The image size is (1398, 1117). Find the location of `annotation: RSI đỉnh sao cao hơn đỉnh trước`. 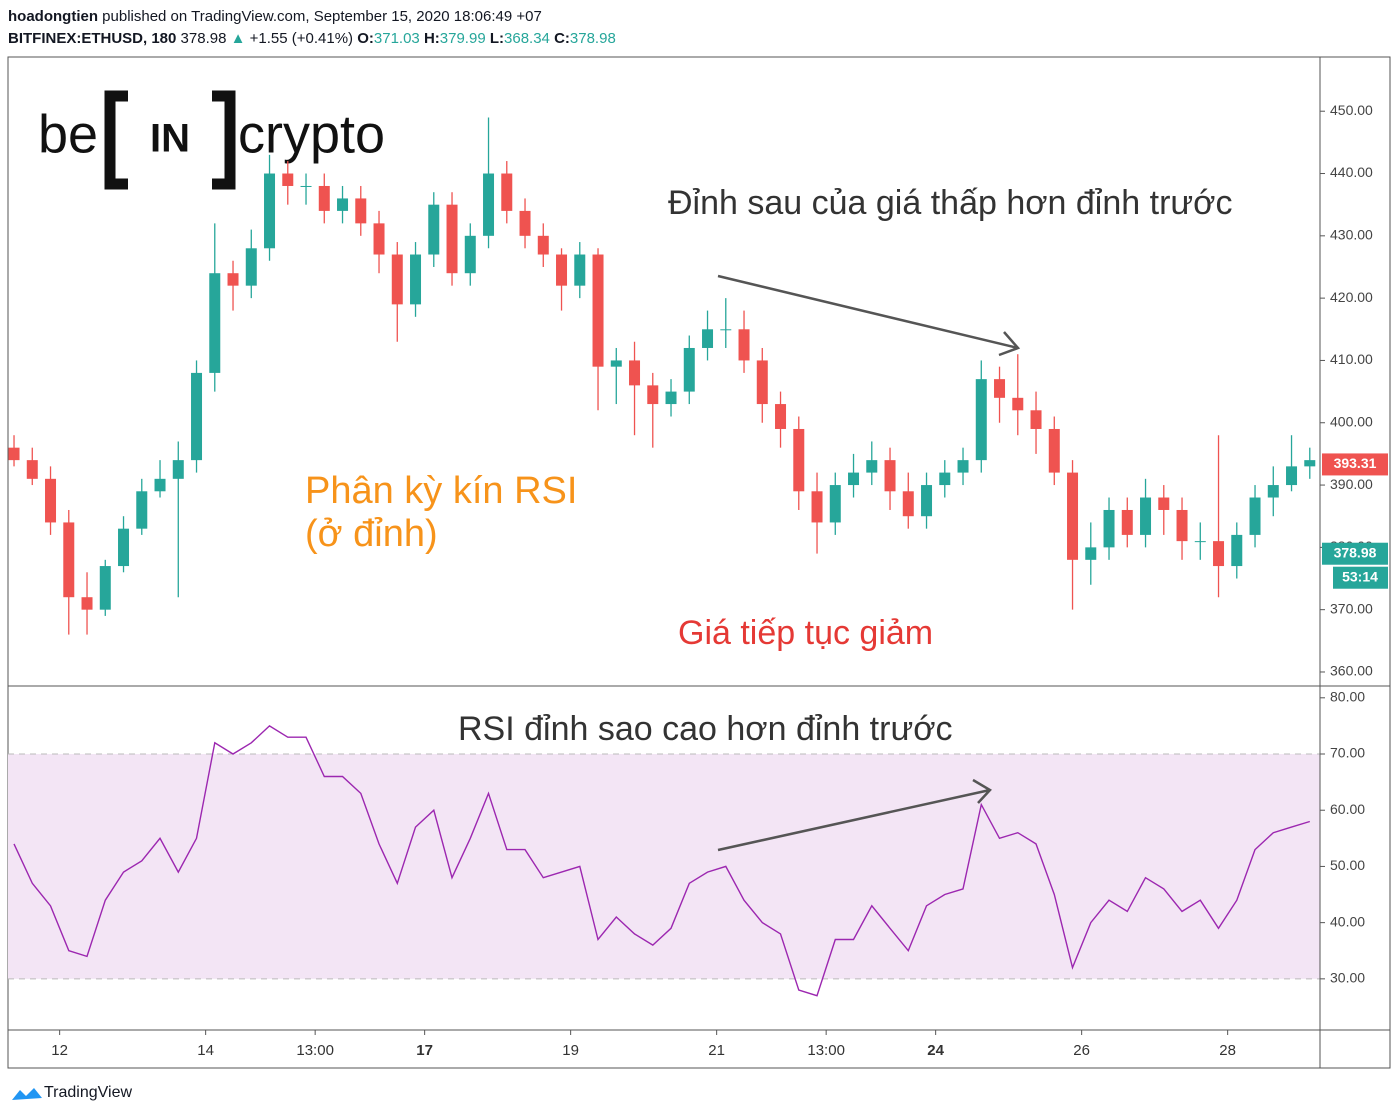

annotation: RSI đỉnh sao cao hơn đỉnh trước is located at coordinates (705, 729).